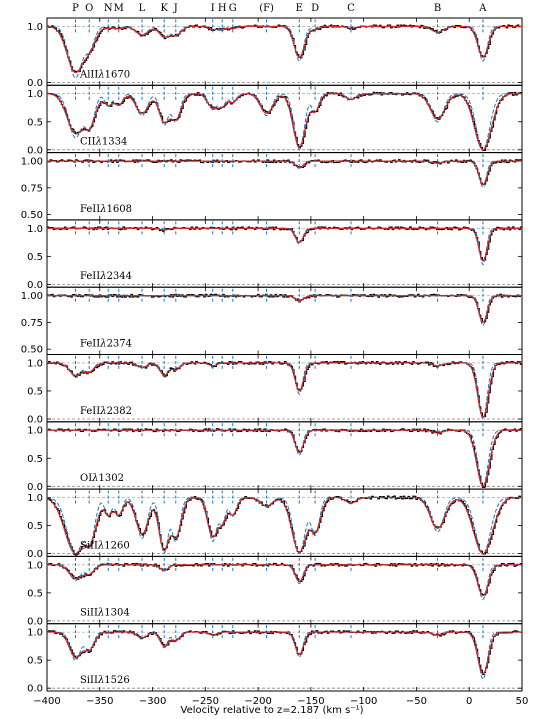 The height and width of the screenshot is (719, 538). I want to click on ion-label: AlIIλ1670, so click(104, 74).